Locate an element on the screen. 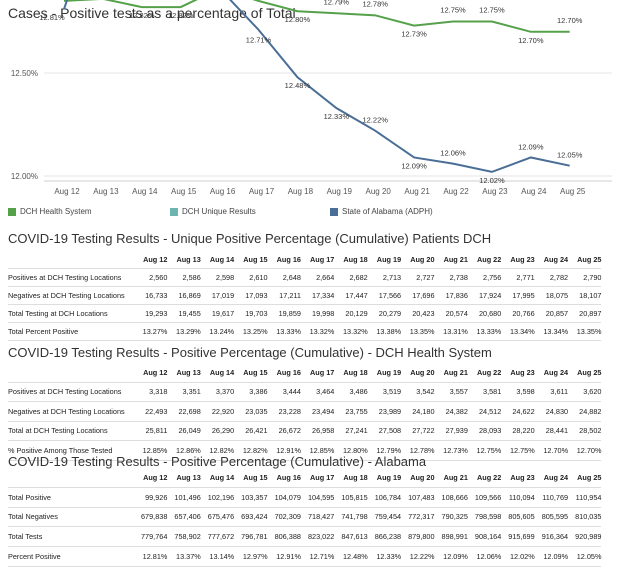 This screenshot has height=567, width=624. table-cell: 17,836 is located at coordinates (451, 295).